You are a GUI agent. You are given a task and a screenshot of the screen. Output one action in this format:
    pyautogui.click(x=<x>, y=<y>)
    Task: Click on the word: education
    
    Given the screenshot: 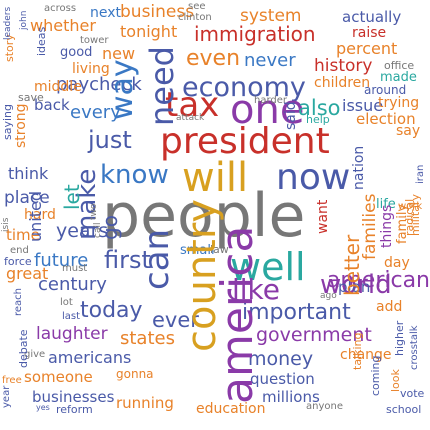 What is the action you would take?
    pyautogui.click(x=231, y=409)
    